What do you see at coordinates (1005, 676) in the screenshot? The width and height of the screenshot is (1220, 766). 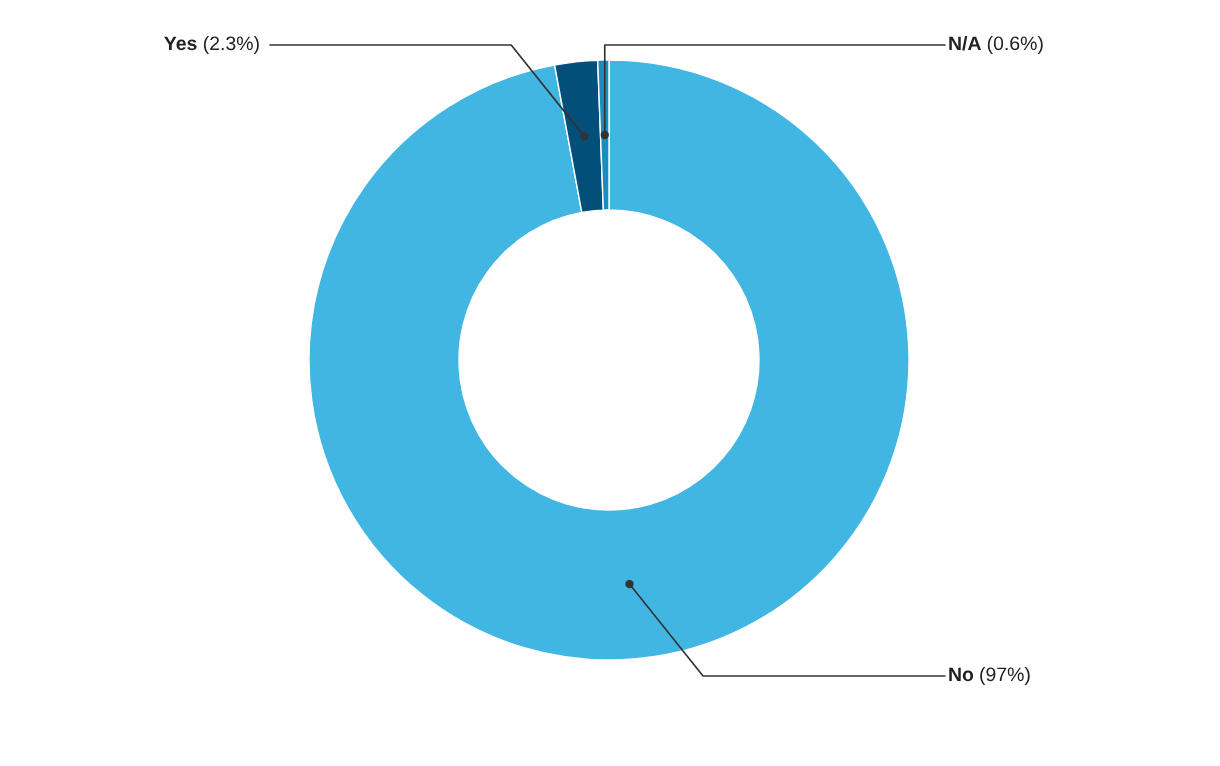 I see `data-label: (97%)` at bounding box center [1005, 676].